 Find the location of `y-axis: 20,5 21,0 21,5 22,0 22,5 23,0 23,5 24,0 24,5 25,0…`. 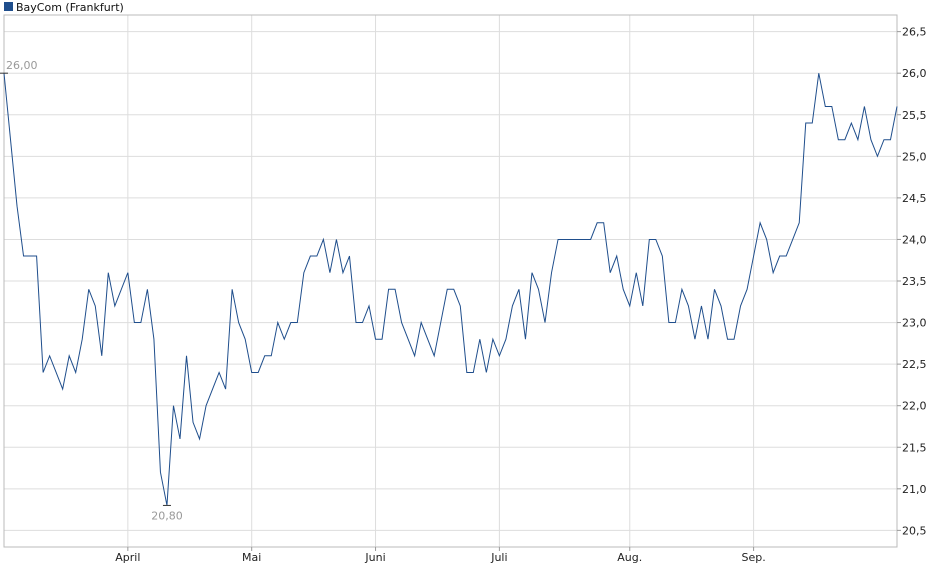

y-axis: 20,5 21,0 21,5 22,0 22,5 23,0 23,5 24,0 24,5 25,0… is located at coordinates (912, 281).